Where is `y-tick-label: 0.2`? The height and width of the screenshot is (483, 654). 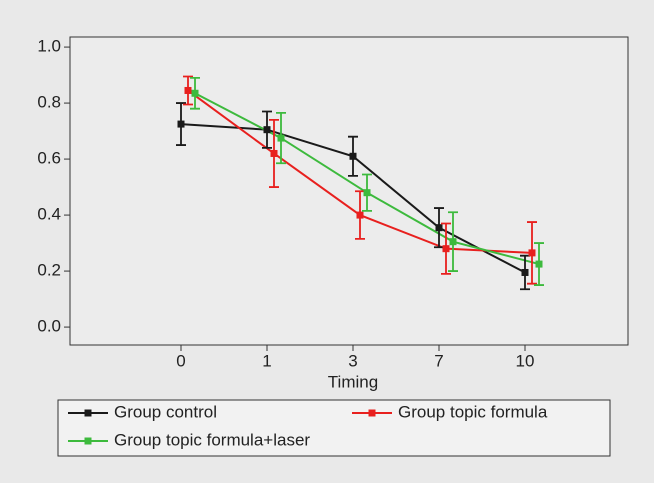
y-tick-label: 0.2 is located at coordinates (49, 270).